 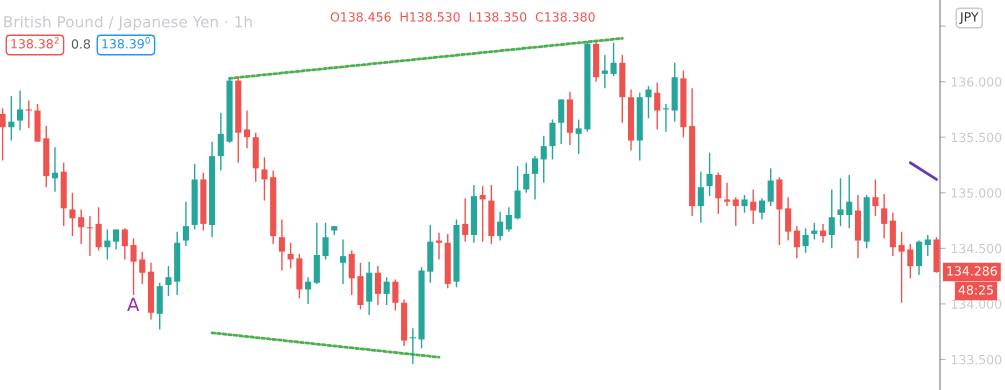 I want to click on annotation: O138.456 H138.530 L138.350 C138.380, so click(x=462, y=17).